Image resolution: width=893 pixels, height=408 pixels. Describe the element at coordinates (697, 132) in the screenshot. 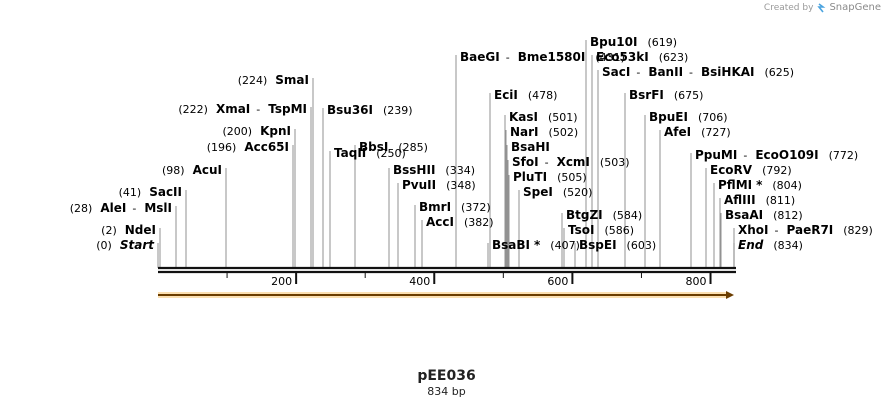

I see `site-label: AfeI (727)` at that location.